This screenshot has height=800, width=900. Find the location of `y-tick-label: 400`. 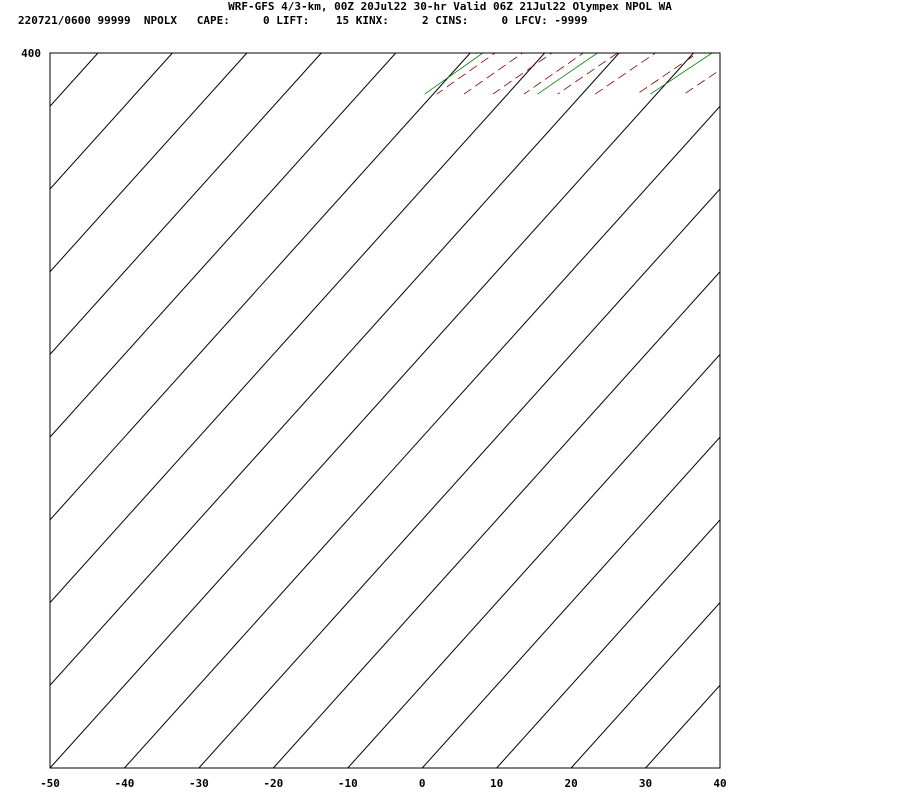

y-tick-label: 400 is located at coordinates (31, 53).